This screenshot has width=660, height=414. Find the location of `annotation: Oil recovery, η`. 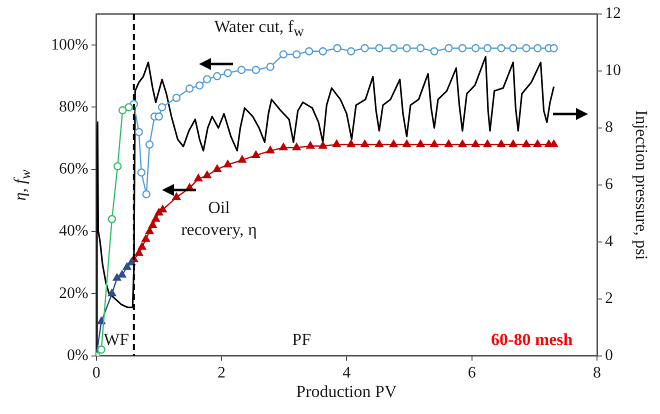

annotation: Oil recovery, η is located at coordinates (219, 219).